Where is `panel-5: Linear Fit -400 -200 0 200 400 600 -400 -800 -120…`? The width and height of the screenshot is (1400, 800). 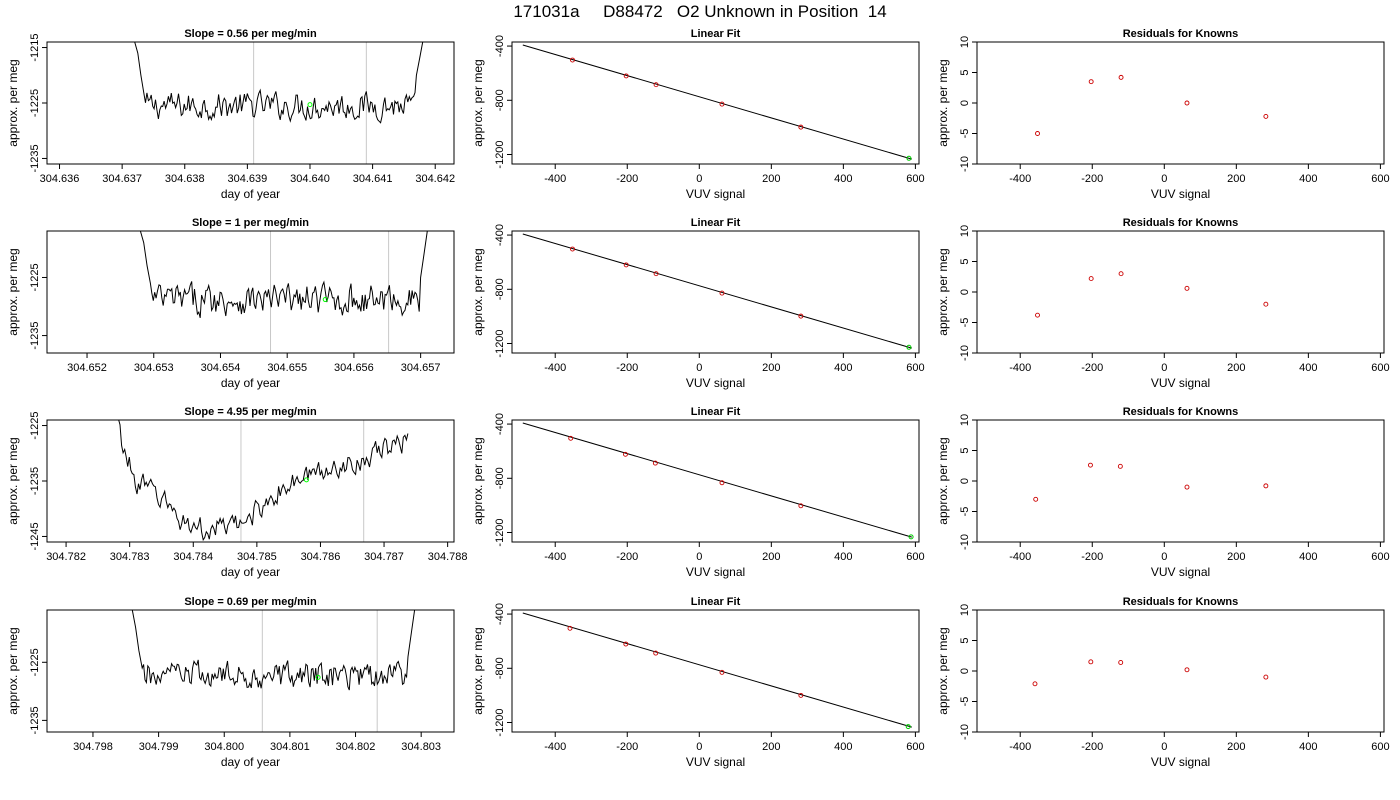 panel-5: Linear Fit -400 -200 0 200 400 600 -400 -800 -120… is located at coordinates (698, 303).